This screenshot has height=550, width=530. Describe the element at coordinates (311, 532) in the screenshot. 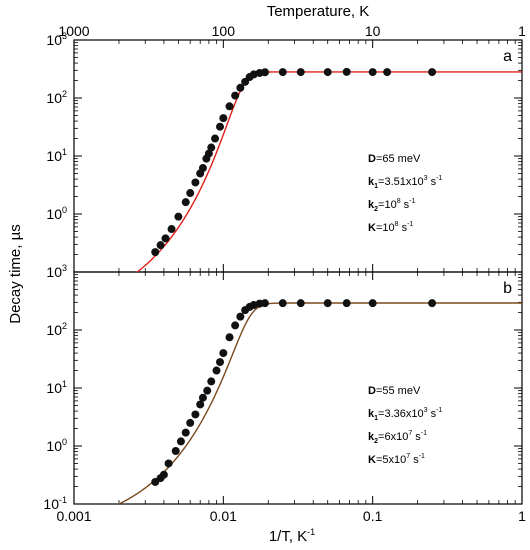

I see `bottom-axis-title-sup: -1` at that location.